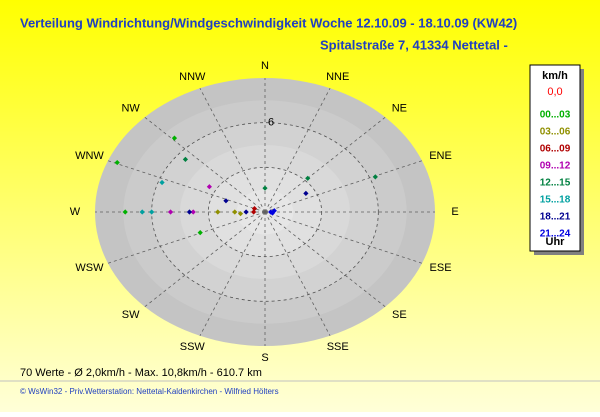  Describe the element at coordinates (89, 268) in the screenshot. I see `direction-label: WSW` at that location.